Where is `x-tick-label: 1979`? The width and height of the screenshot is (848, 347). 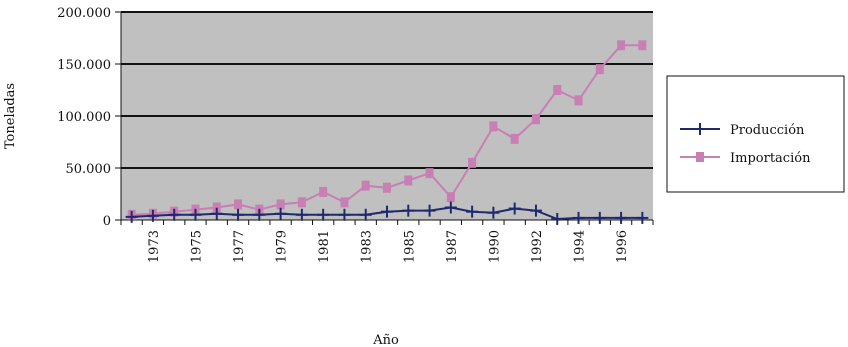 x-tick-label: 1979 is located at coordinates (282, 246).